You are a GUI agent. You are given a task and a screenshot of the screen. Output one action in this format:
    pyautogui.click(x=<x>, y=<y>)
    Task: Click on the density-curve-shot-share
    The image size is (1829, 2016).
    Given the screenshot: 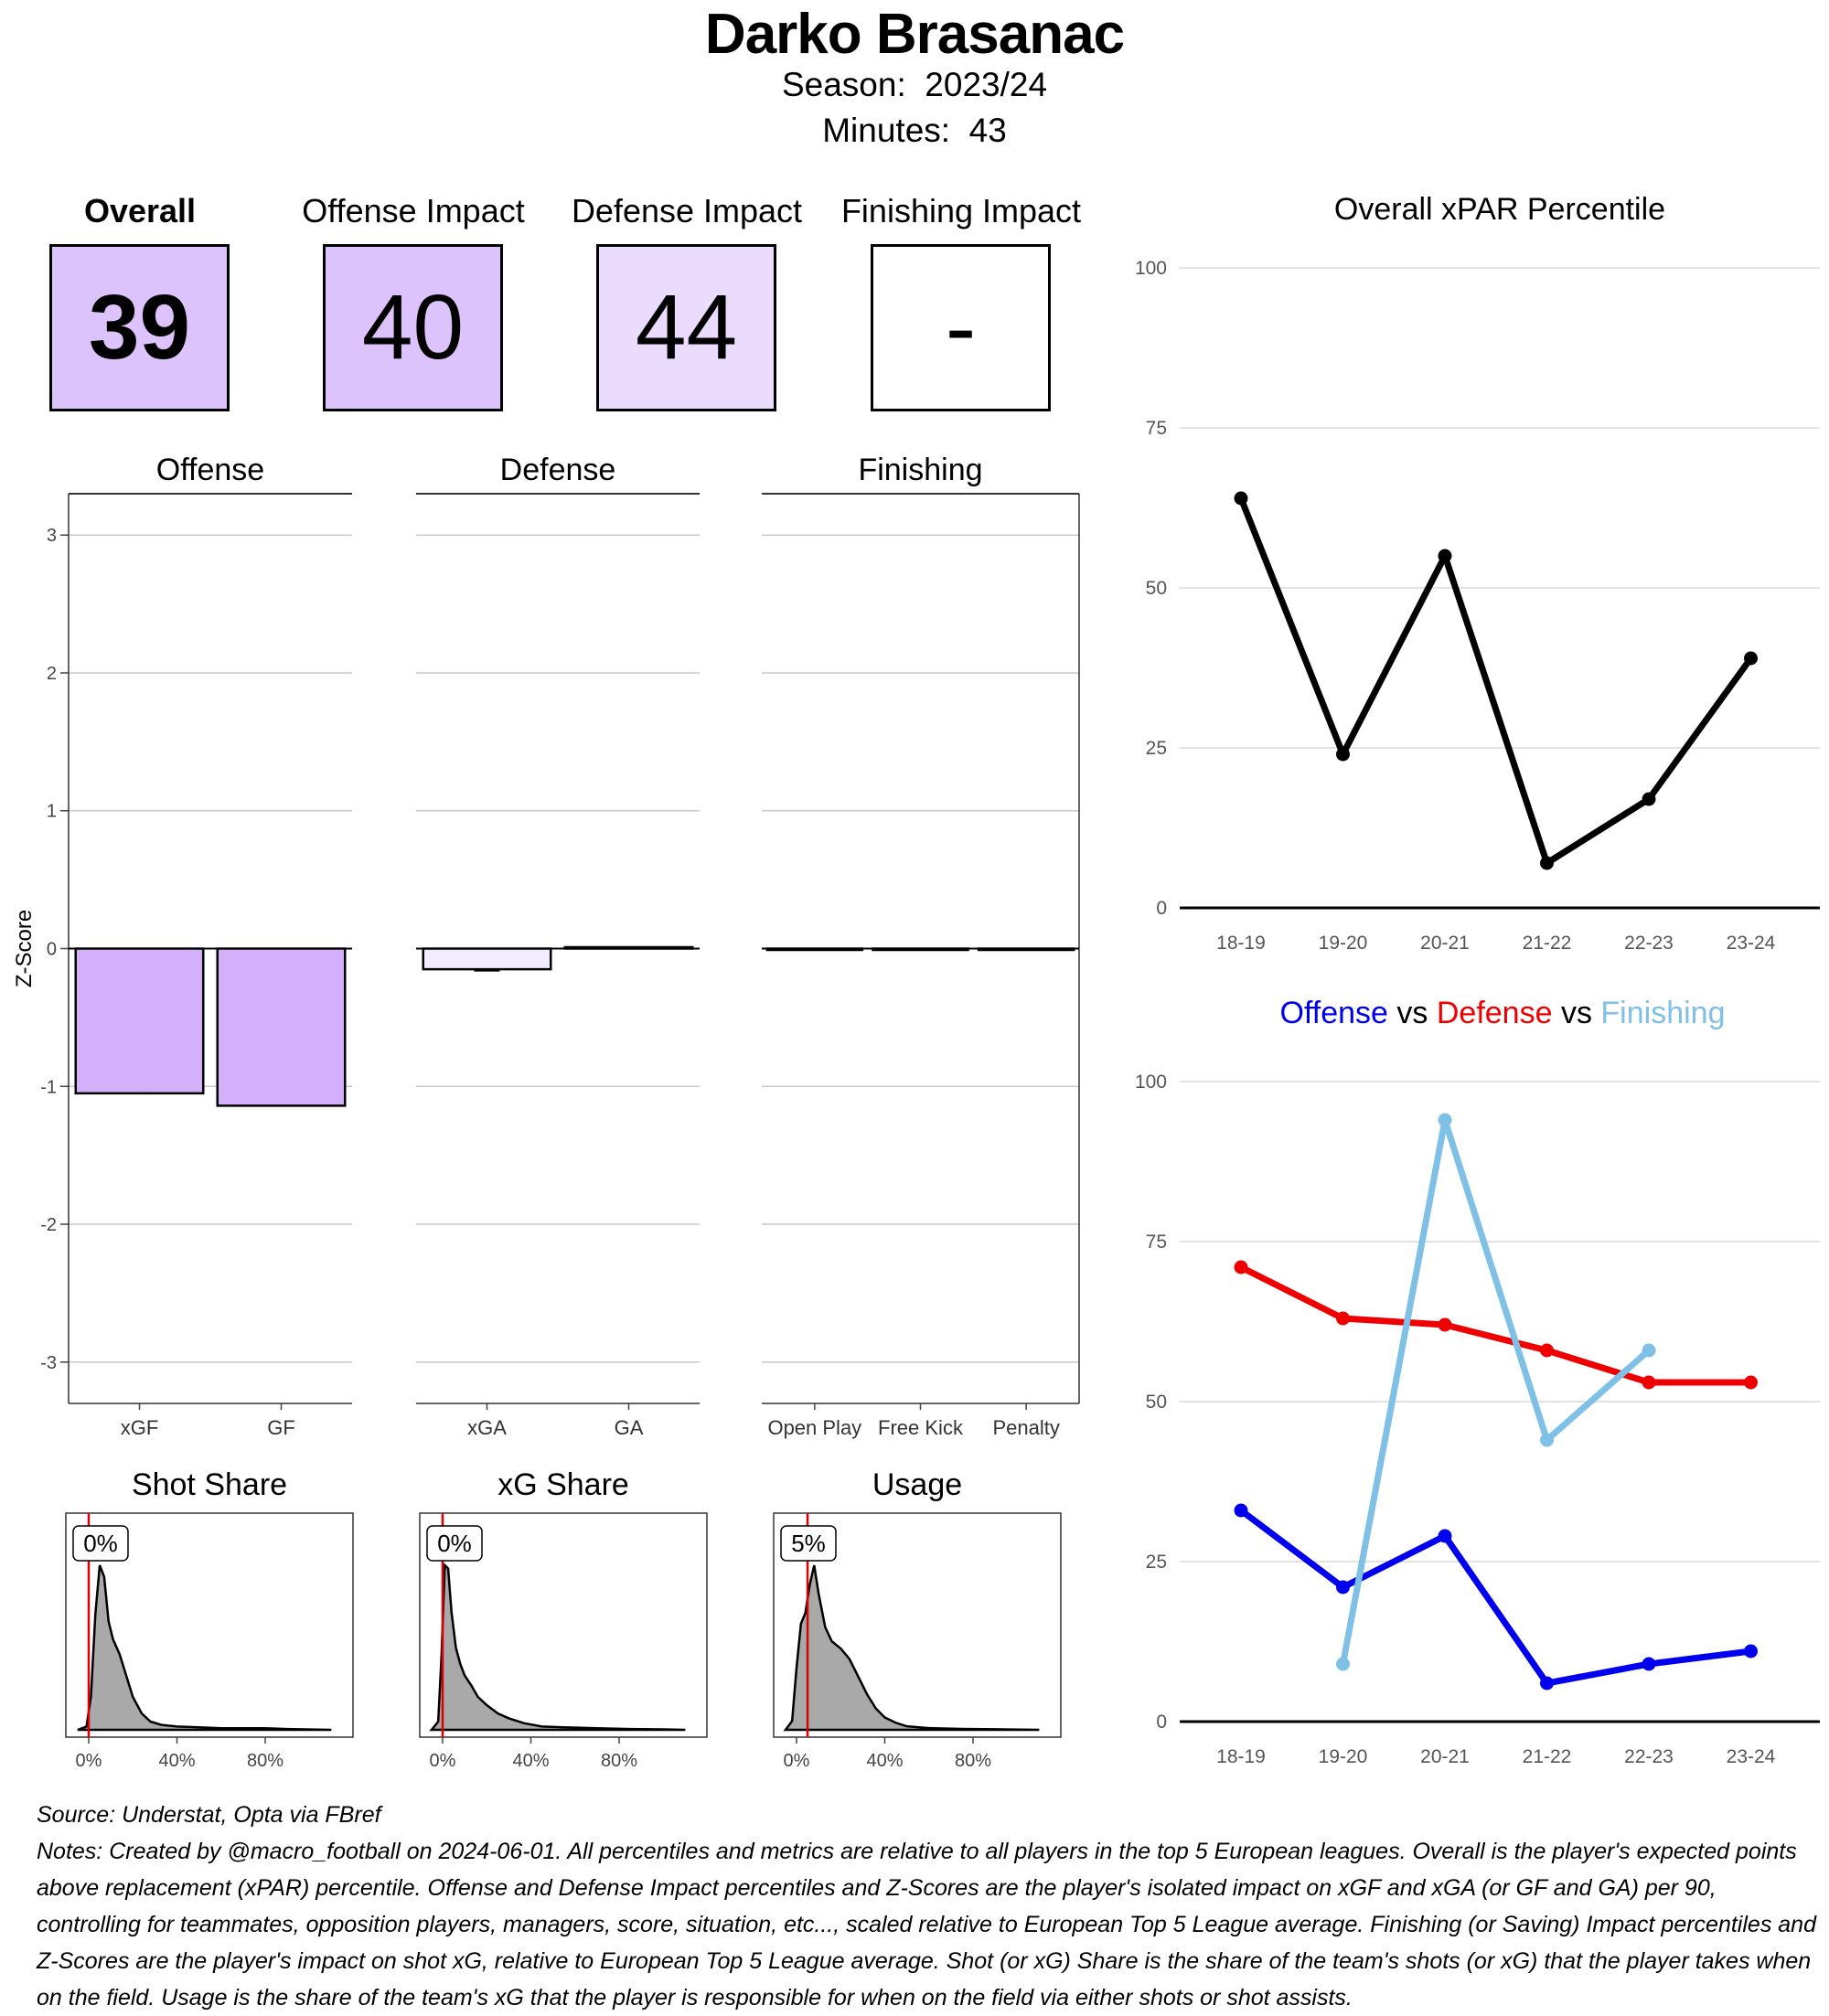 What is the action you would take?
    pyautogui.click(x=205, y=1648)
    